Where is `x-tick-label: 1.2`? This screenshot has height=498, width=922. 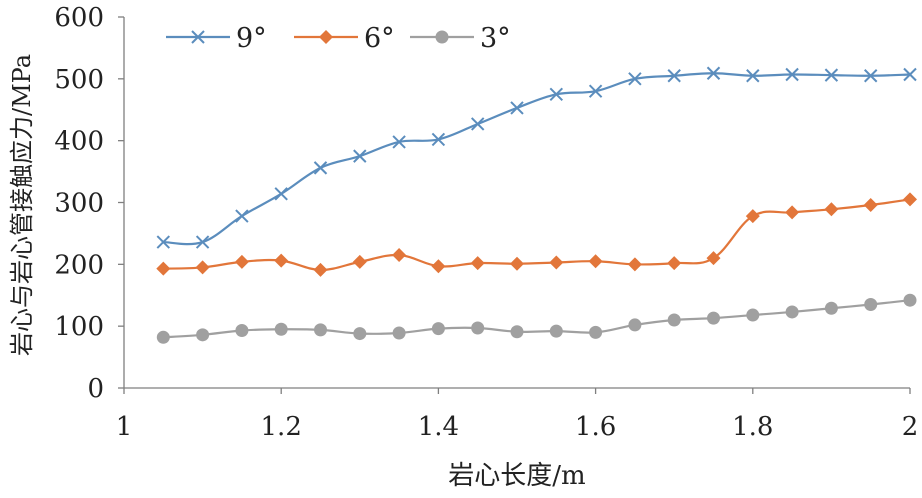
x-tick-label: 1.2 is located at coordinates (281, 427).